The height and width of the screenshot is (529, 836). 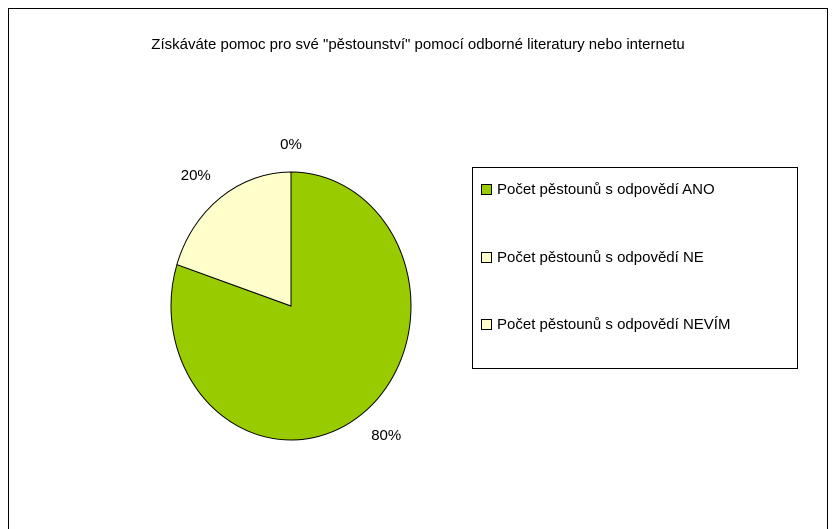 What do you see at coordinates (600, 257) in the screenshot?
I see `legend-label: Počet pěstounů s odpovědí NE` at bounding box center [600, 257].